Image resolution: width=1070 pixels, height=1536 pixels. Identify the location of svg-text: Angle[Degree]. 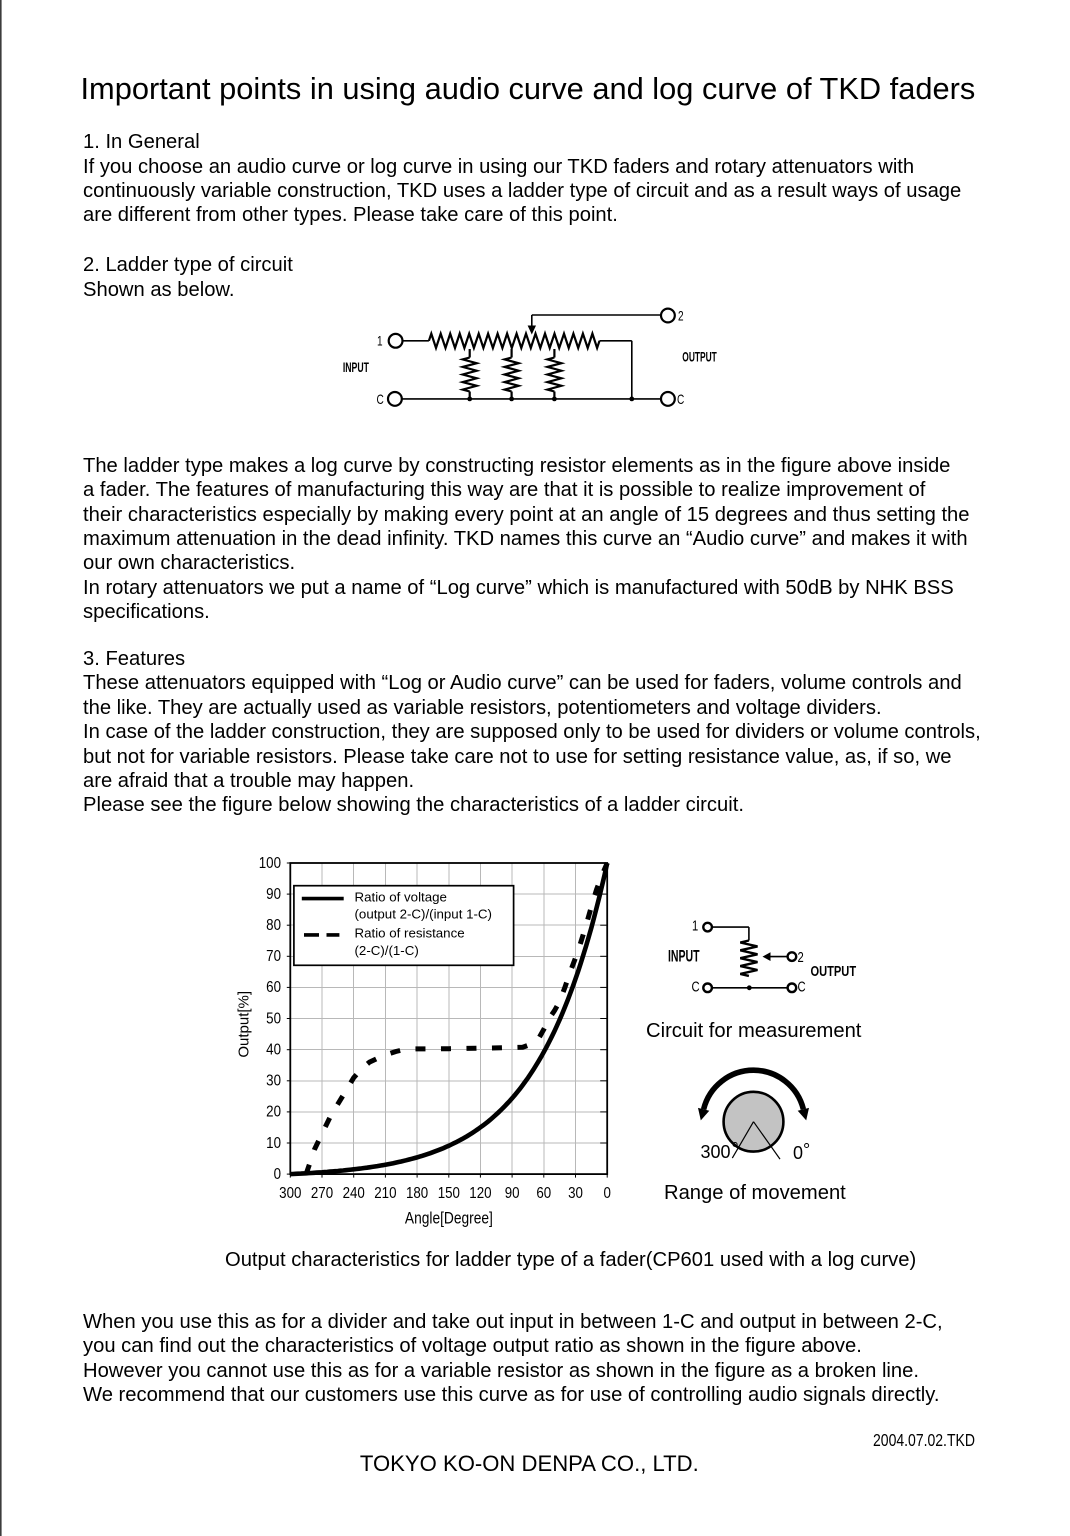
(449, 1218).